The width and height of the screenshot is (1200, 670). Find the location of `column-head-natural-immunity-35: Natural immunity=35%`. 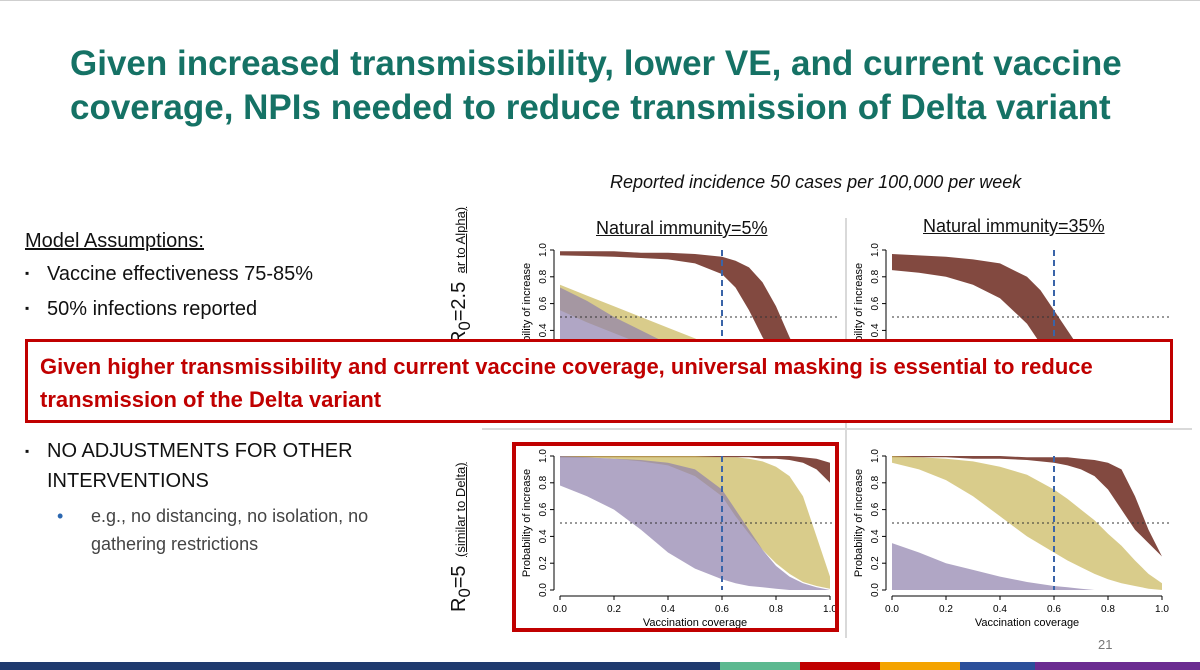

column-head-natural-immunity-35: Natural immunity=35% is located at coordinates (1014, 226).